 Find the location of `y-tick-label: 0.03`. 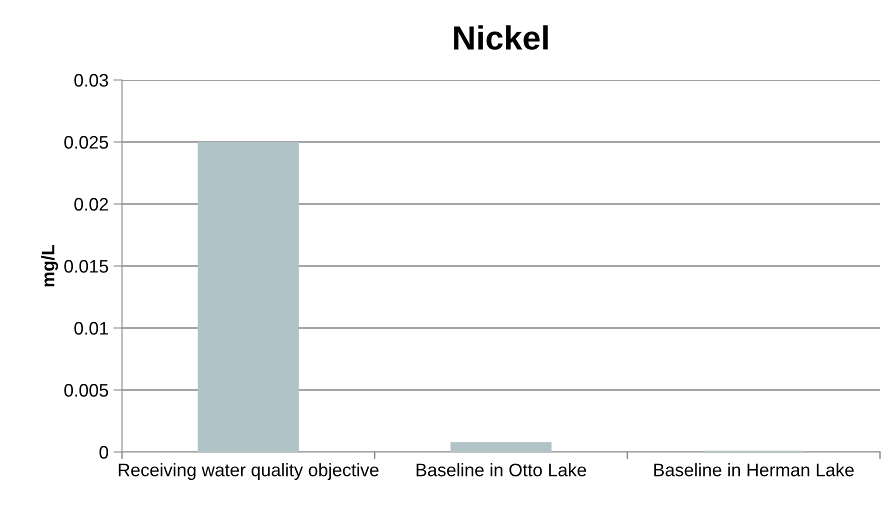

y-tick-label: 0.03 is located at coordinates (91, 80).